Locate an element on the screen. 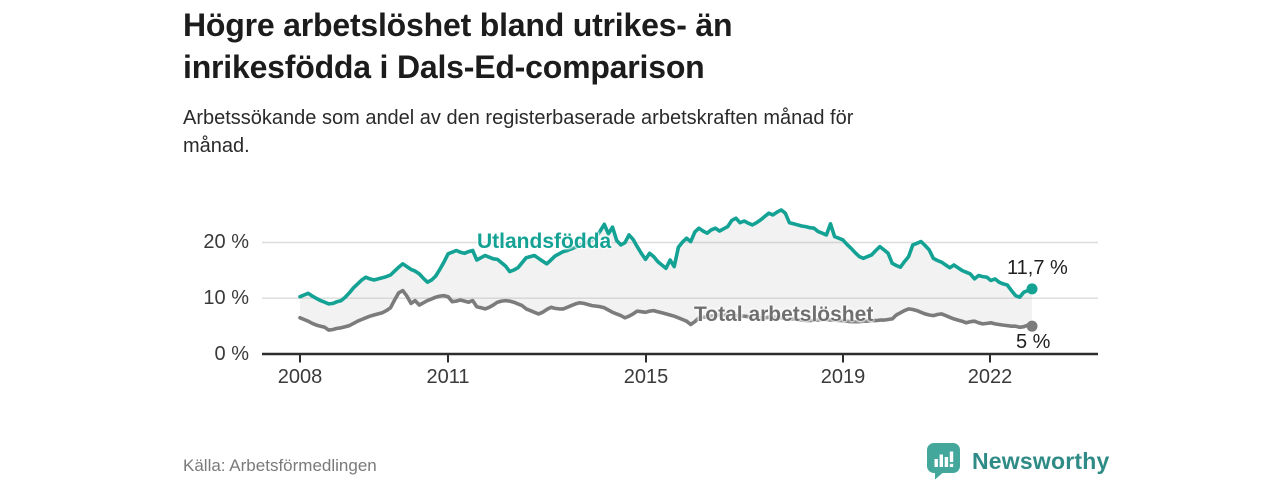 This screenshot has width=1280, height=480. x-tick-label-2011: 2011 is located at coordinates (448, 377).